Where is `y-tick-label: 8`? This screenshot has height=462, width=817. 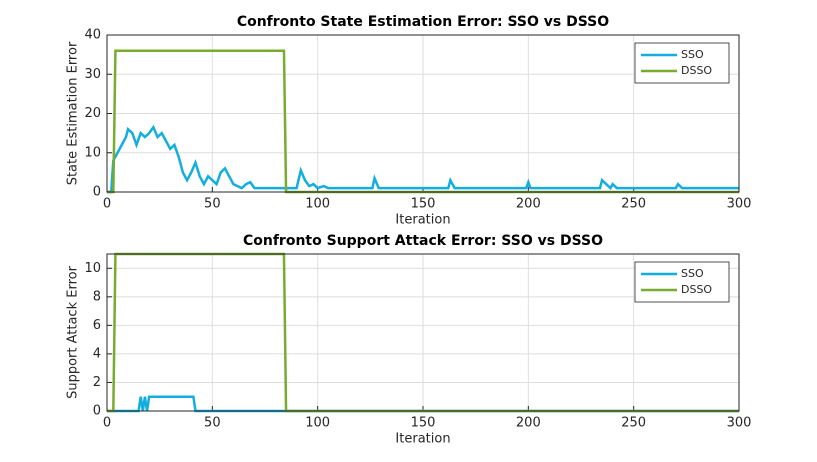
y-tick-label: 8 is located at coordinates (97, 296).